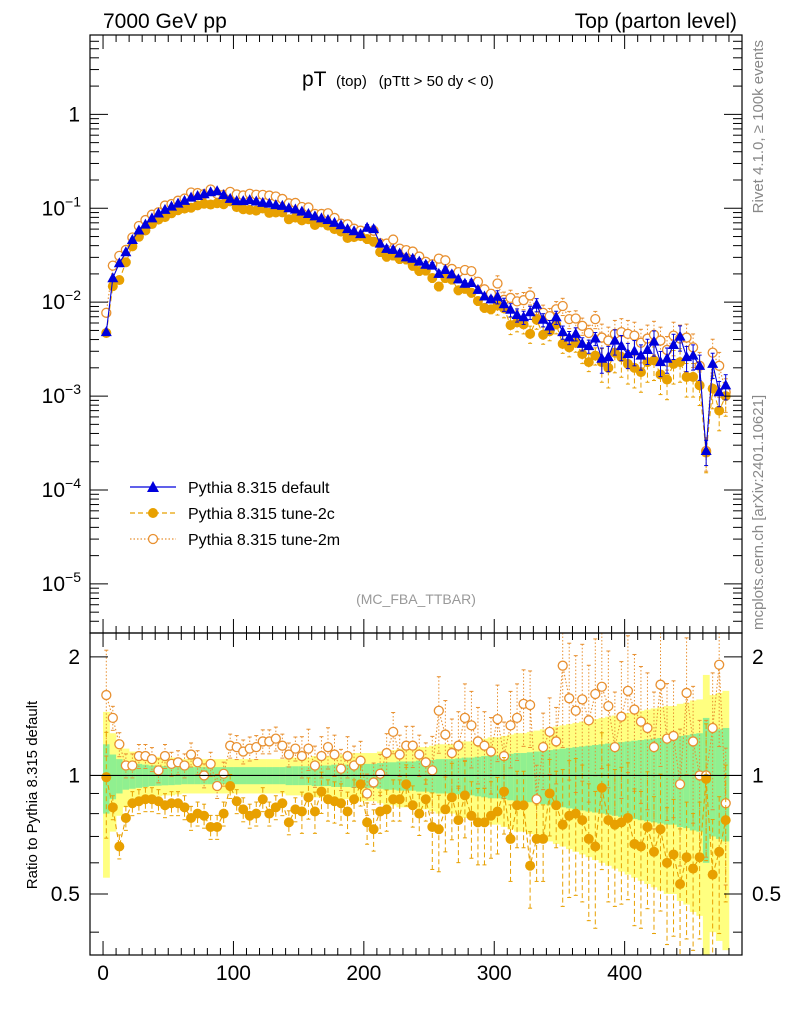 This screenshot has height=1024, width=786. What do you see at coordinates (758, 512) in the screenshot?
I see `mcplots-label: mcplots.cern.ch [arXiv:2401.10621]` at bounding box center [758, 512].